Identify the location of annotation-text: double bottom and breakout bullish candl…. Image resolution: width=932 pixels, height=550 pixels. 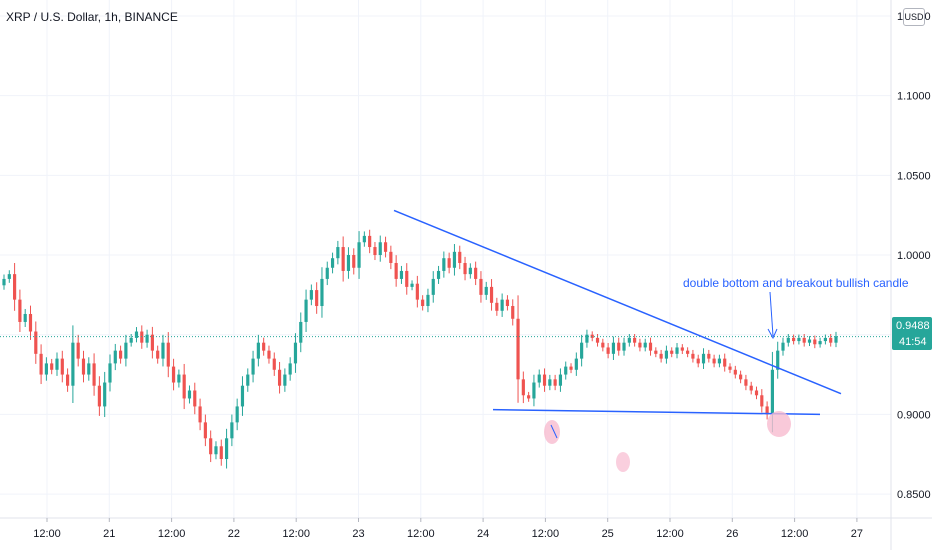
(796, 283).